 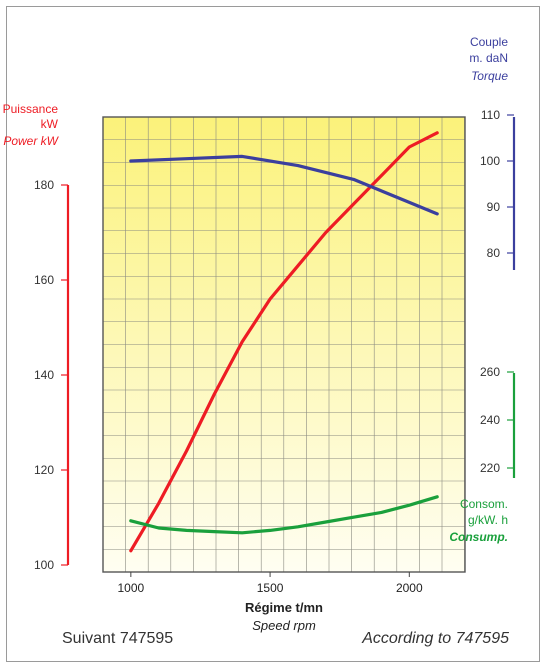 I want to click on x-tick-label: 1000, so click(x=130, y=588).